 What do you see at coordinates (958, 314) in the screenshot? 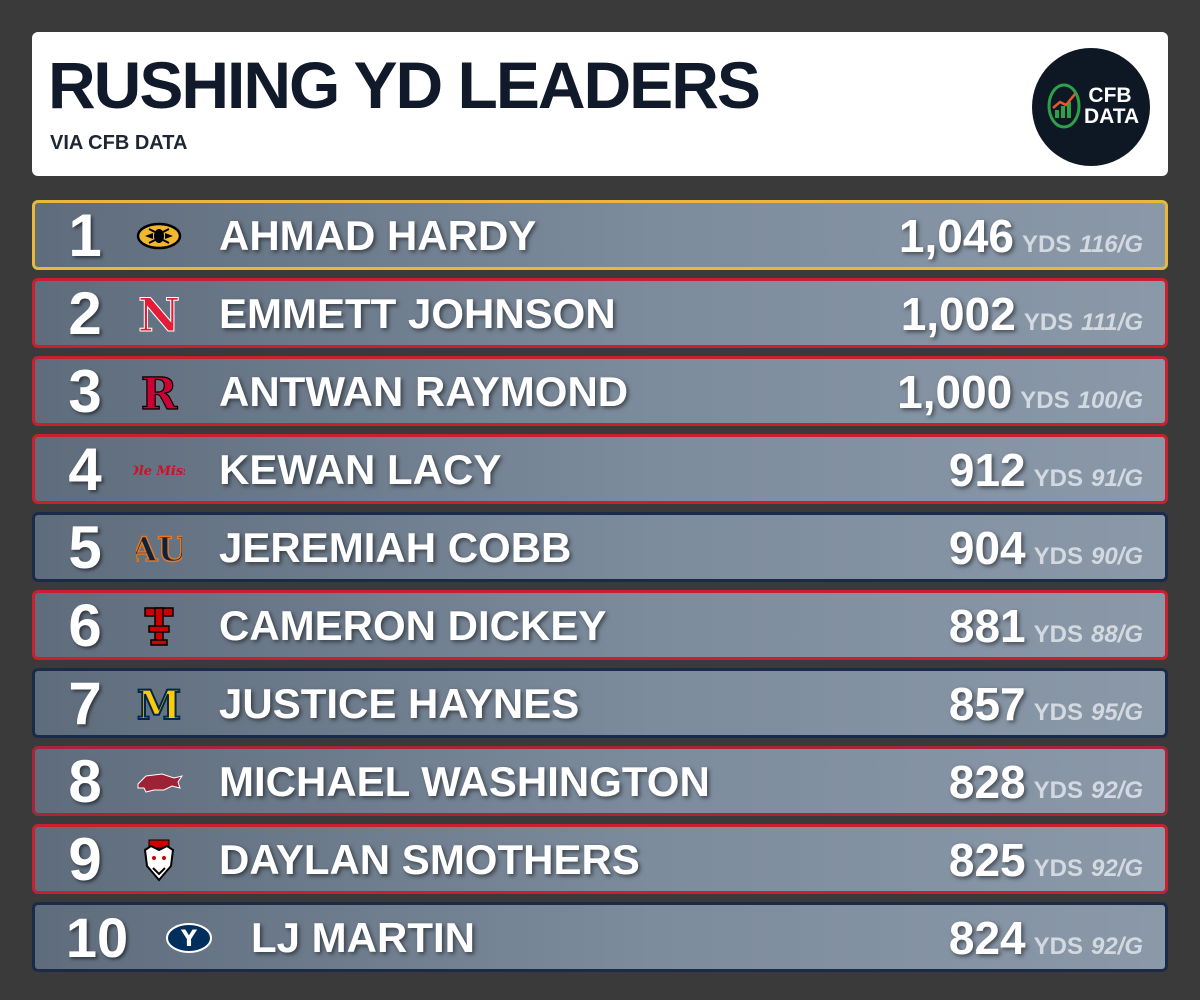
I see `rushing-yards: 1,002` at bounding box center [958, 314].